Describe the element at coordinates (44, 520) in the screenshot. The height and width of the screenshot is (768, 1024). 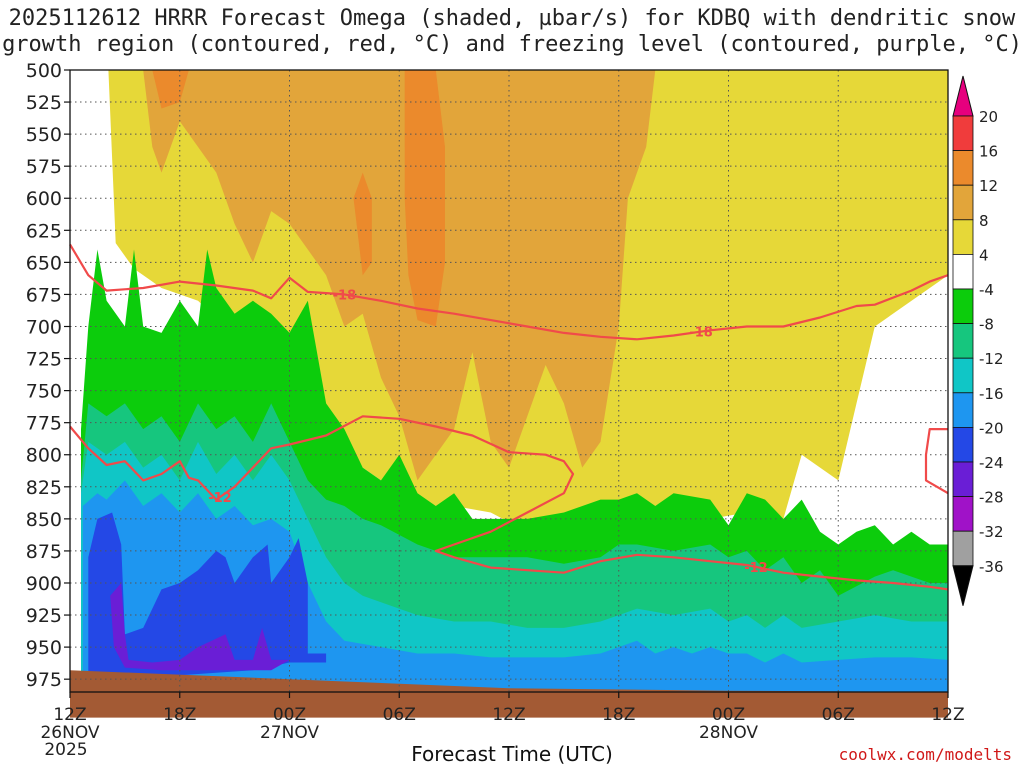
I see `y-tick-label-850: 850` at that location.